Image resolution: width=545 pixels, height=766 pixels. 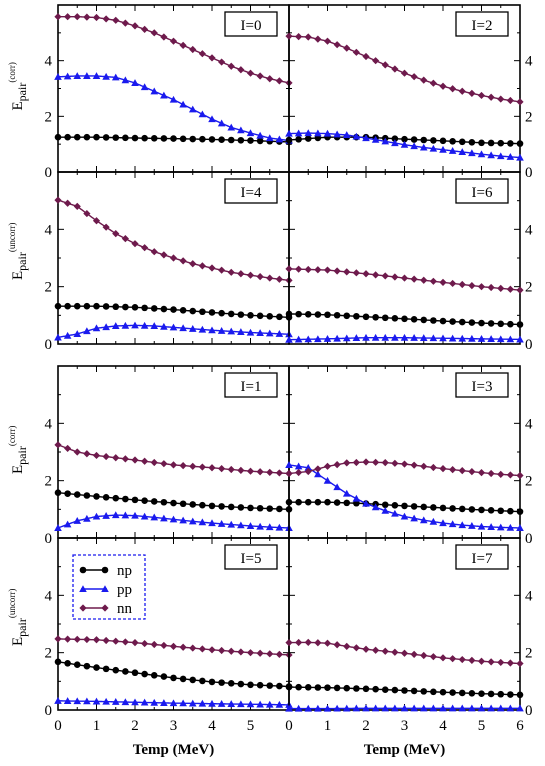 I want to click on y-tick-label: 2, so click(x=529, y=482).